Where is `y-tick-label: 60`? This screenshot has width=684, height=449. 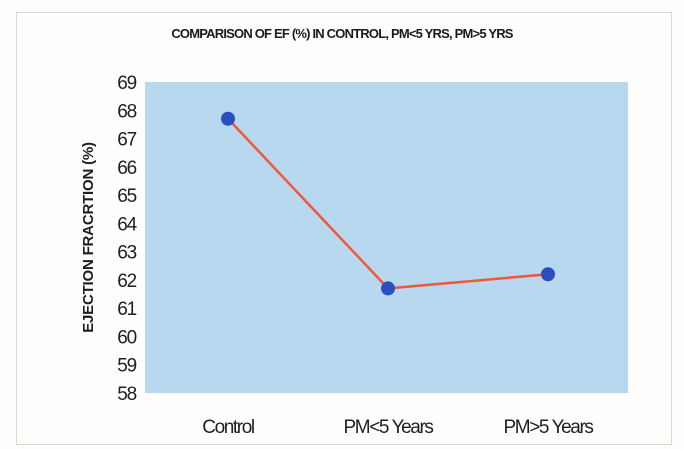
y-tick-label: 60 is located at coordinates (126, 337).